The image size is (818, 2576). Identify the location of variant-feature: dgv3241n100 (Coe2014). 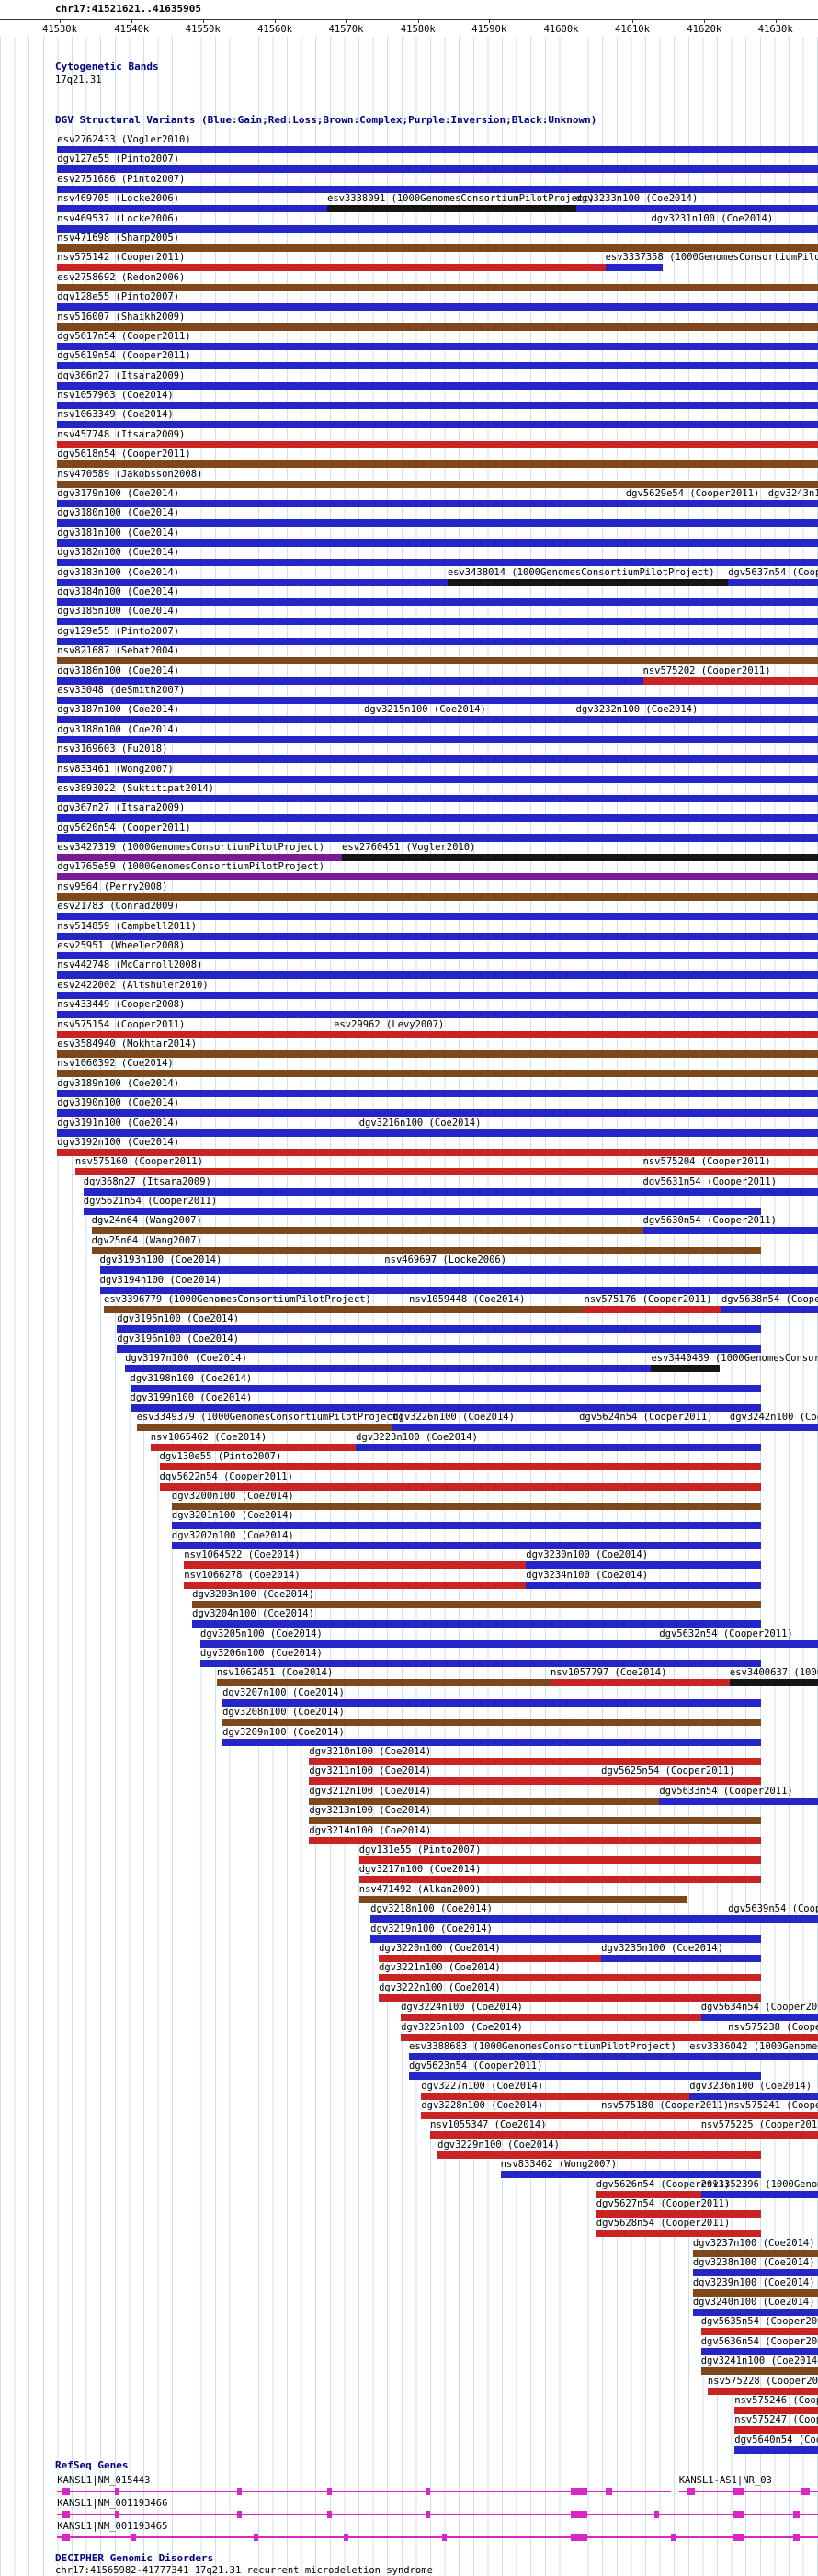
(759, 2366).